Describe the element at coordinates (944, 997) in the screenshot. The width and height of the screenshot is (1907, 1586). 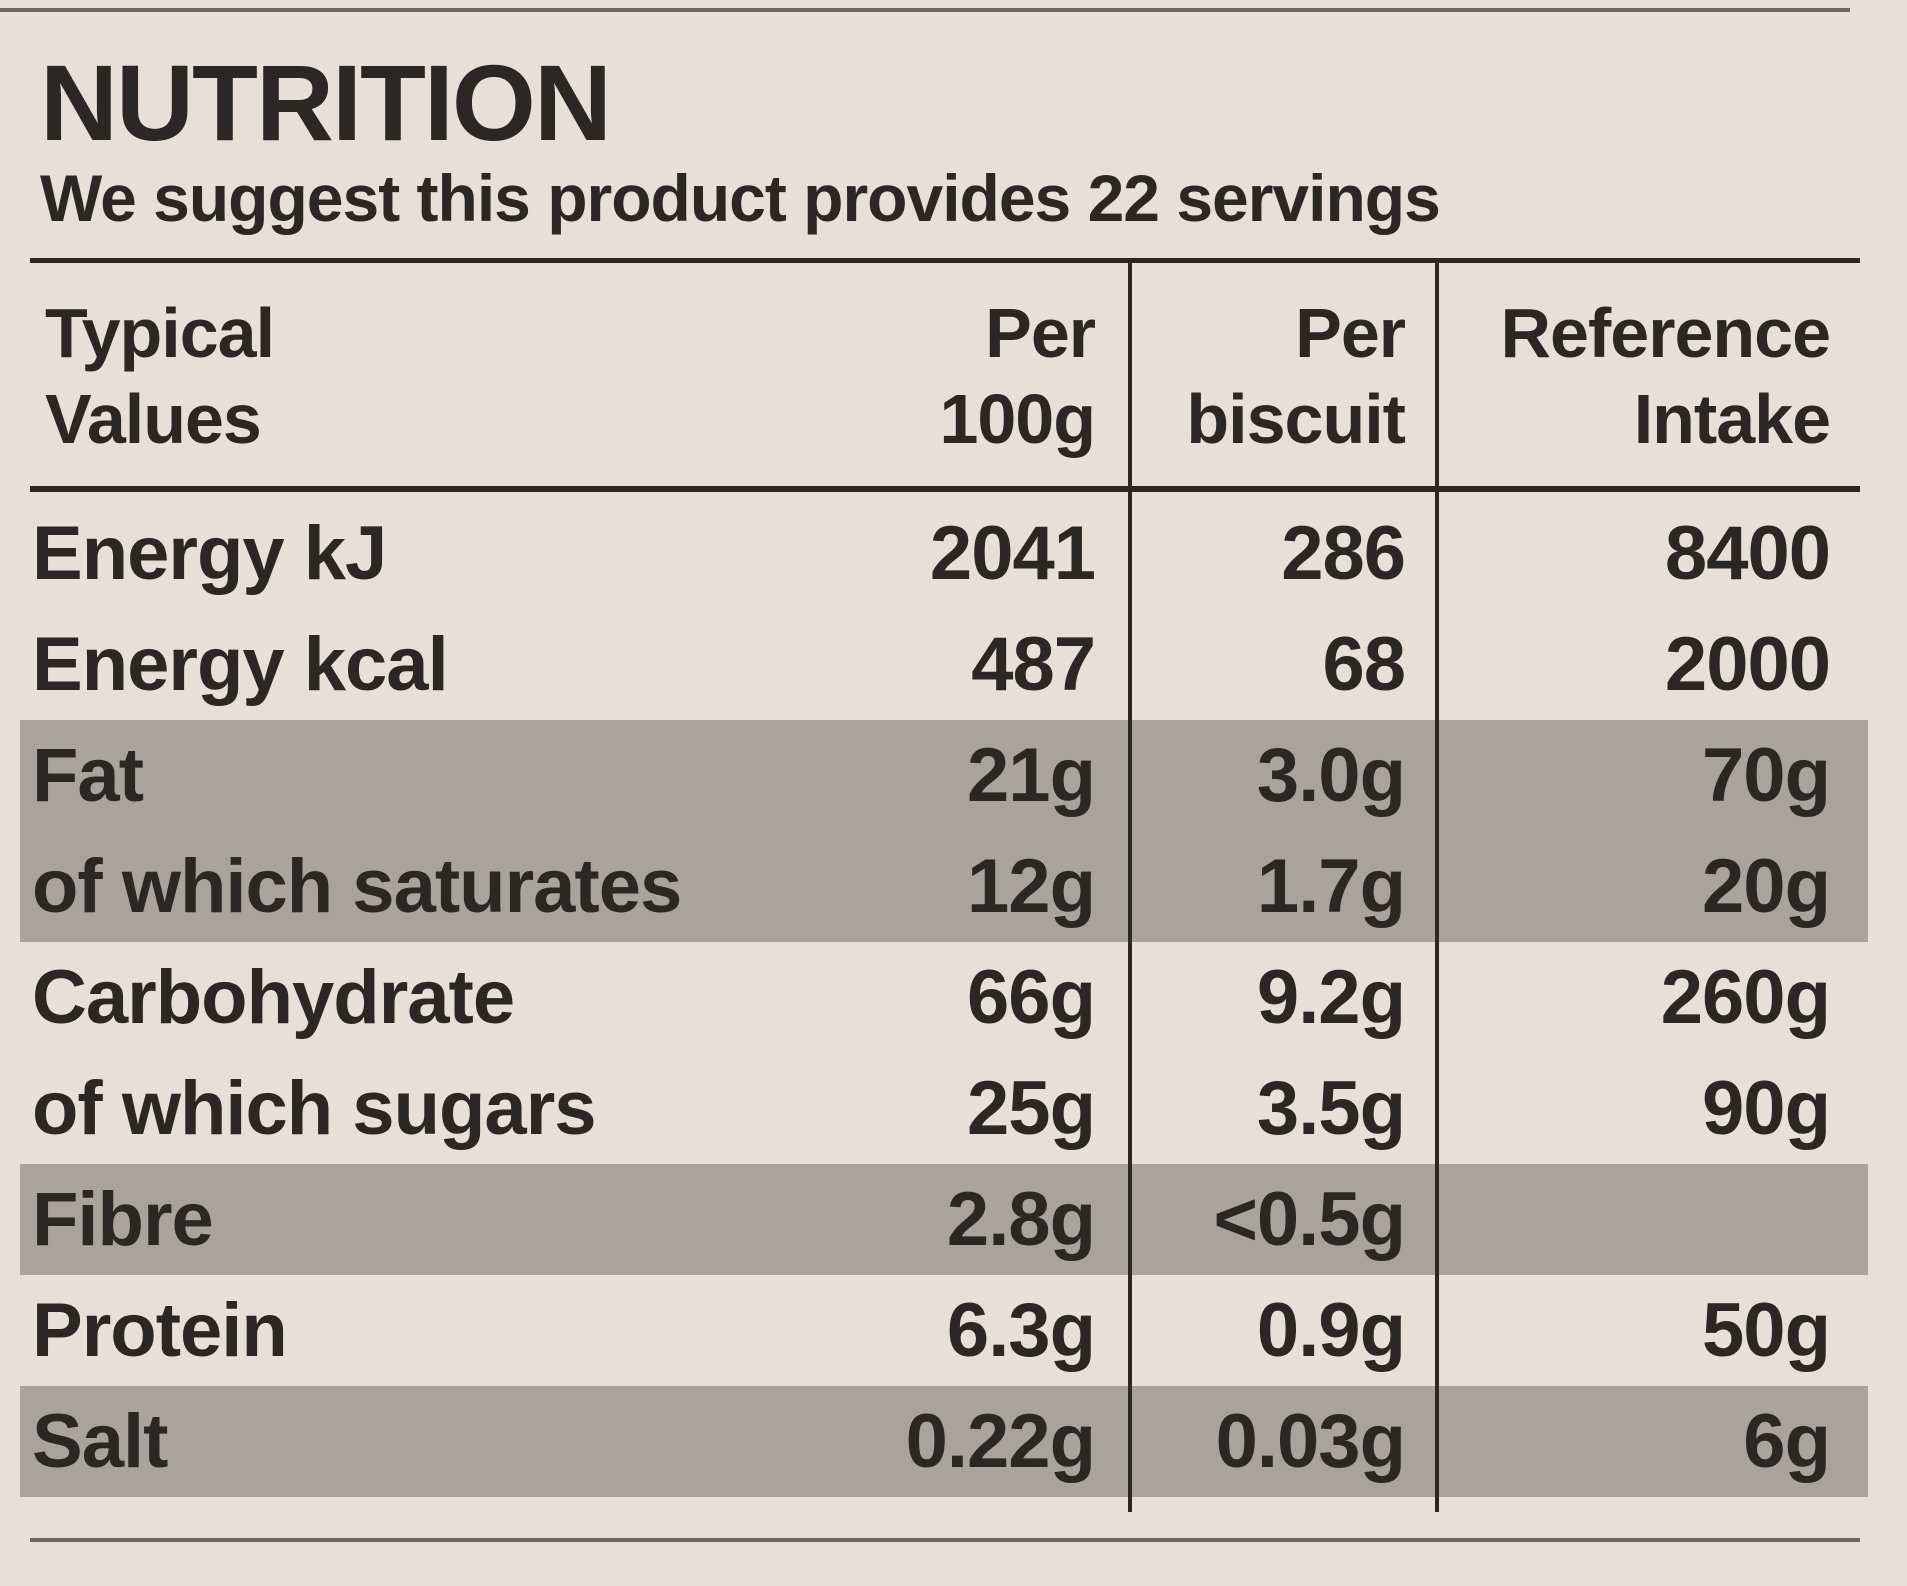
I see `table-row: Carbohydrate 66g 9.2g 260g` at that location.